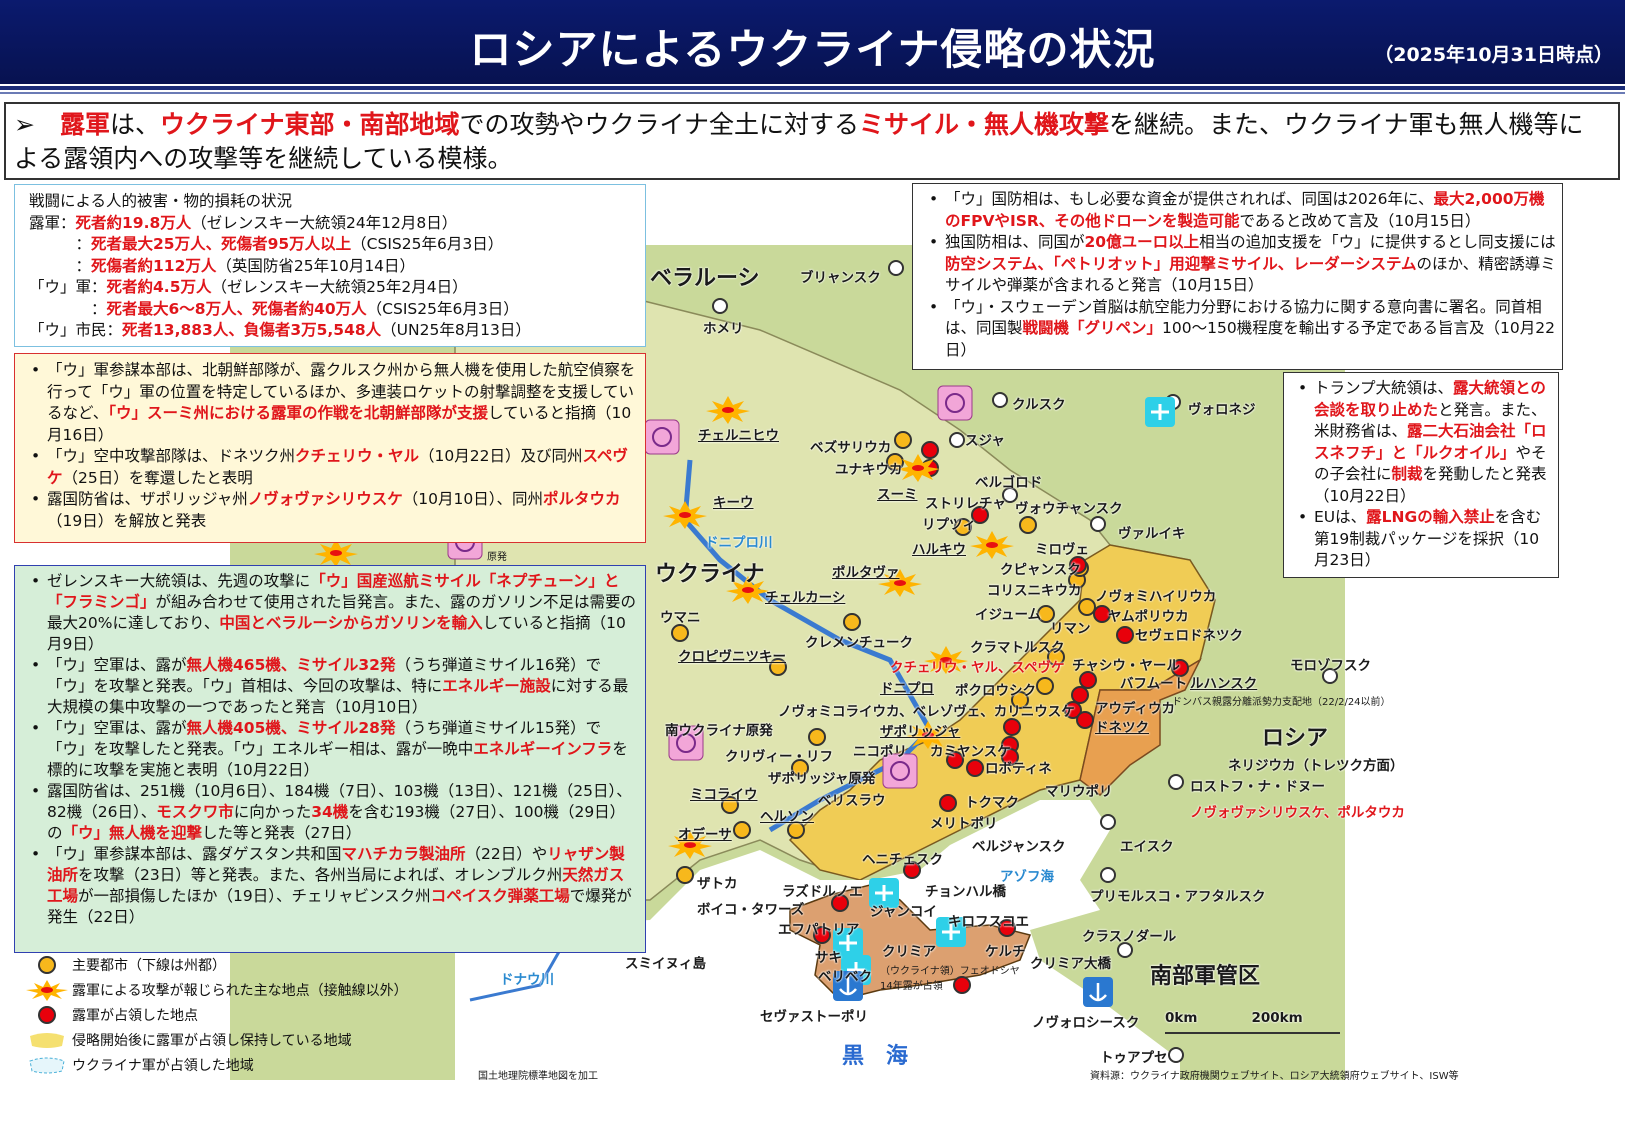  Describe the element at coordinates (1040, 570) in the screenshot. I see `map-label: クピャンスク` at that location.